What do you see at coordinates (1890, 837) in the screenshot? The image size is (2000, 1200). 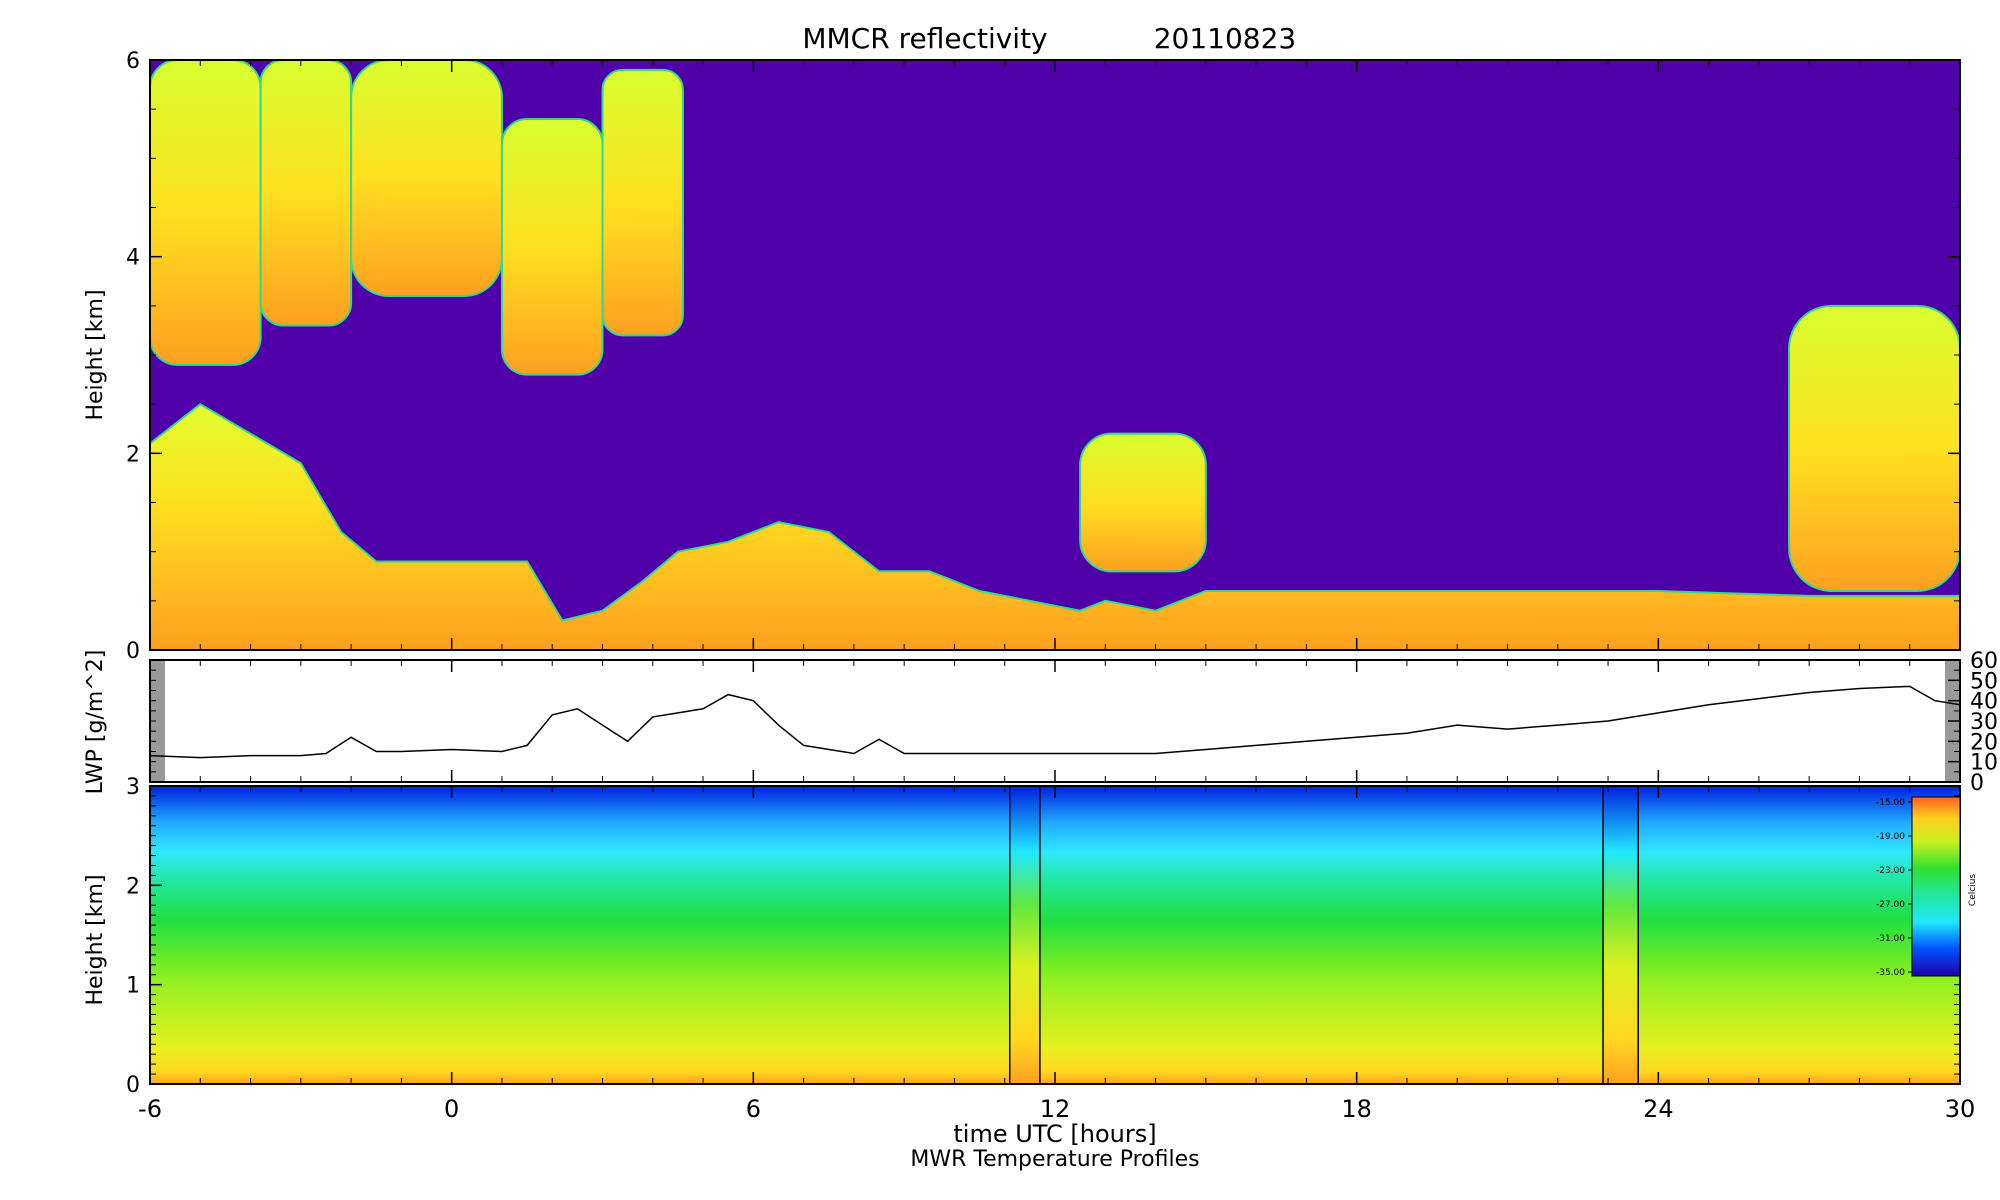 I see `colorbar-tick-label: -19.00` at bounding box center [1890, 837].